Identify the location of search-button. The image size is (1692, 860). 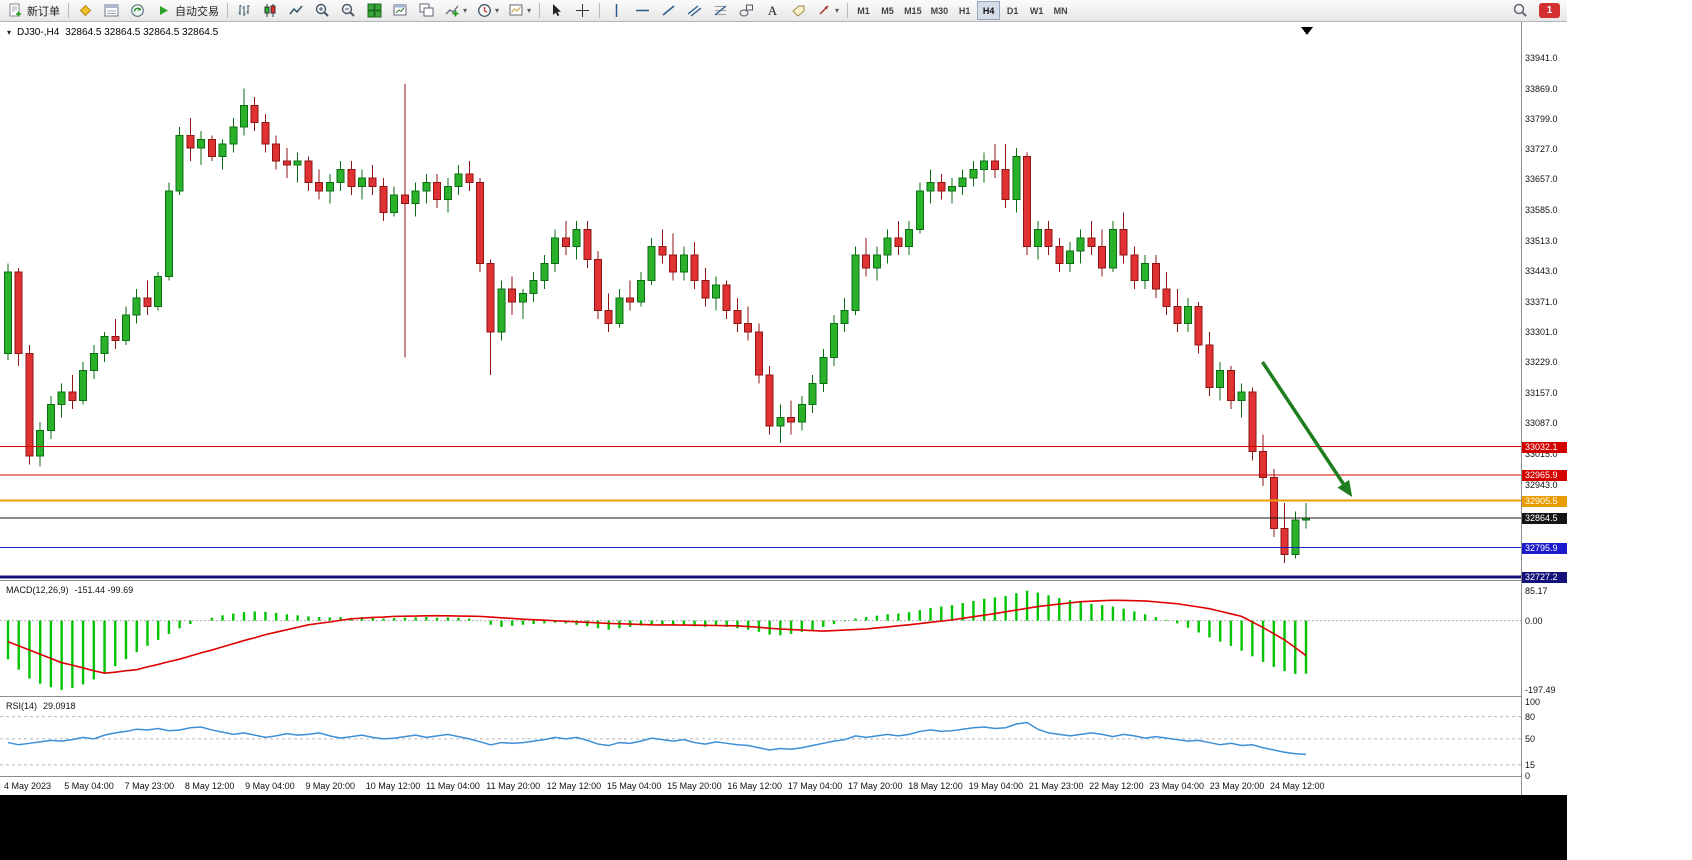
(1520, 10).